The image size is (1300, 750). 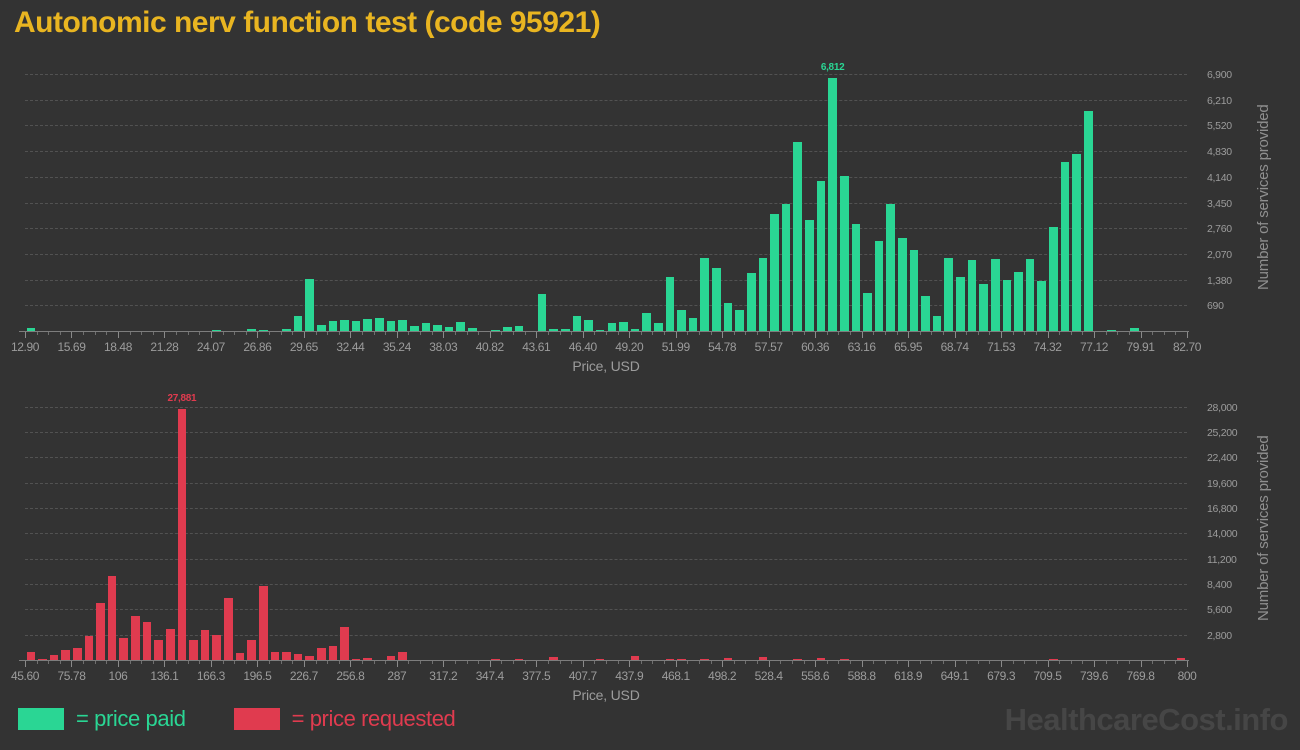 What do you see at coordinates (675, 347) in the screenshot?
I see `x-axis-tick-label: 51.99` at bounding box center [675, 347].